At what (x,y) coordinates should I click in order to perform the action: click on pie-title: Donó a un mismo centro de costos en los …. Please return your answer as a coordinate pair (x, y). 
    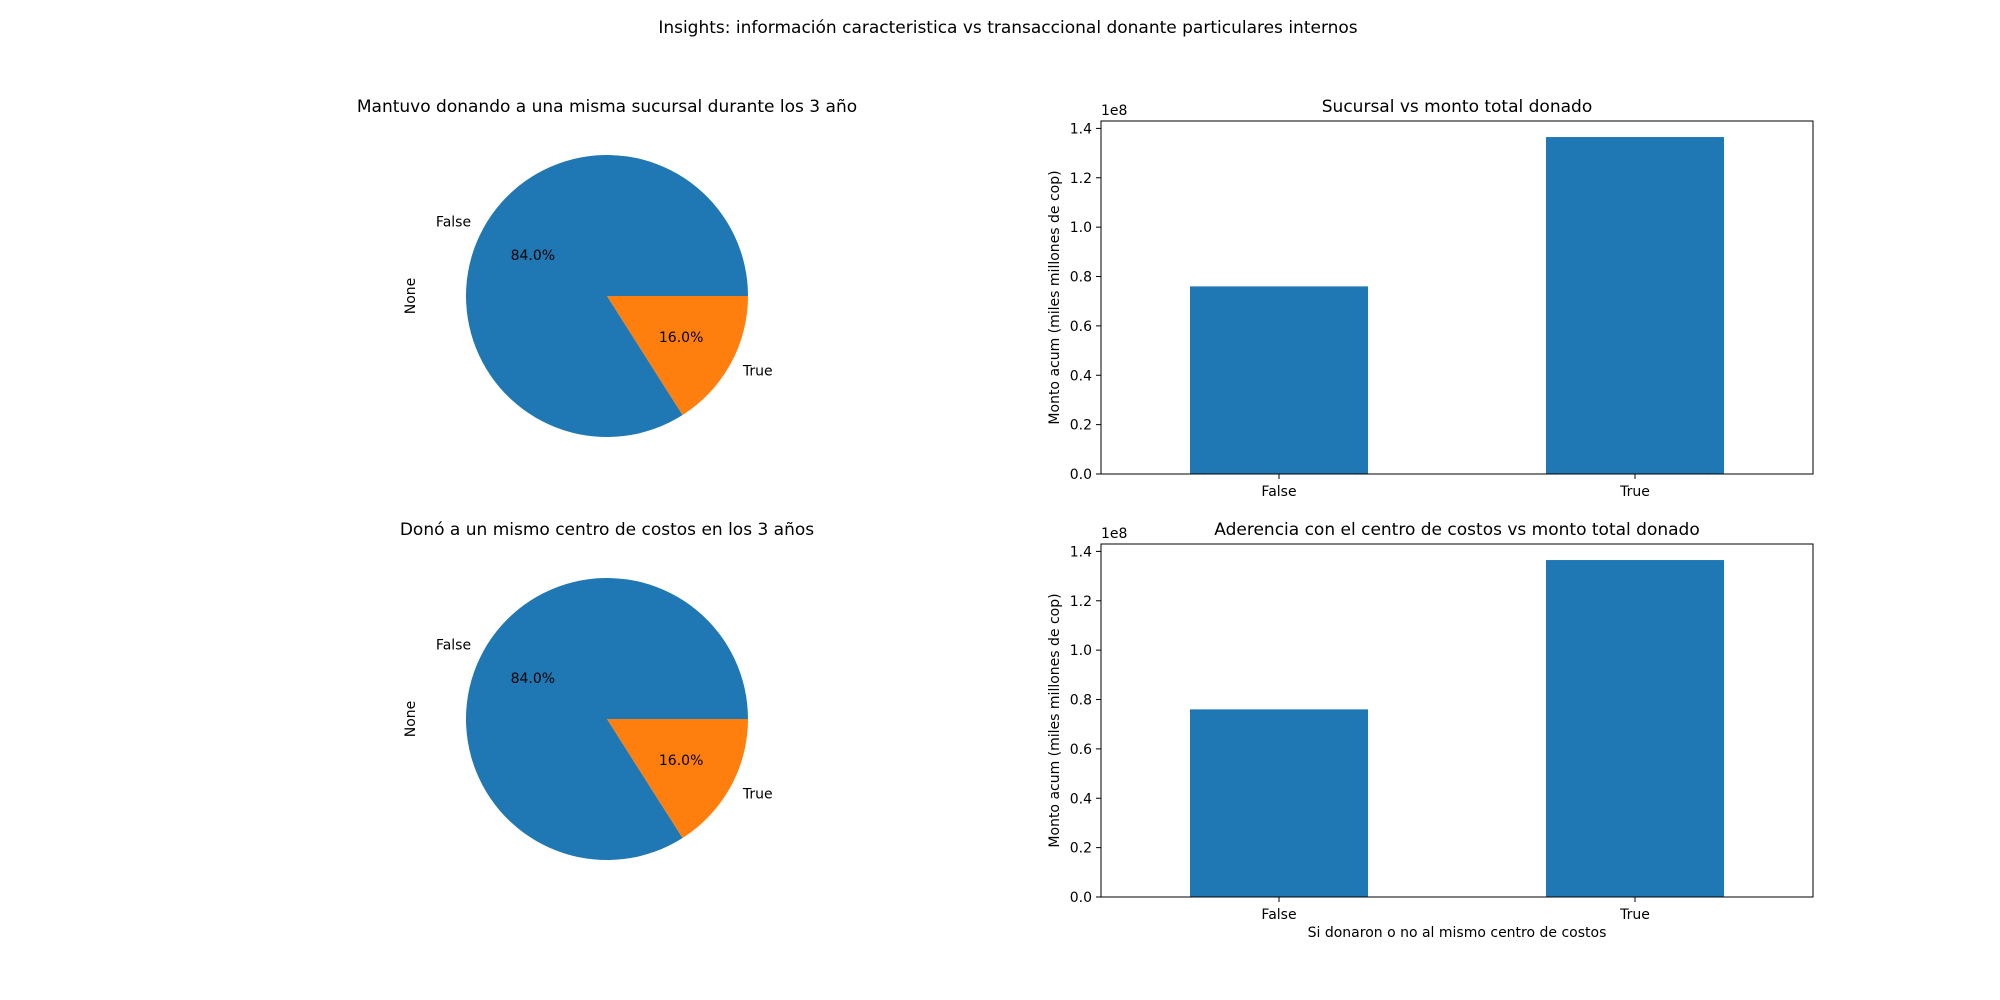
    Looking at the image, I should click on (607, 530).